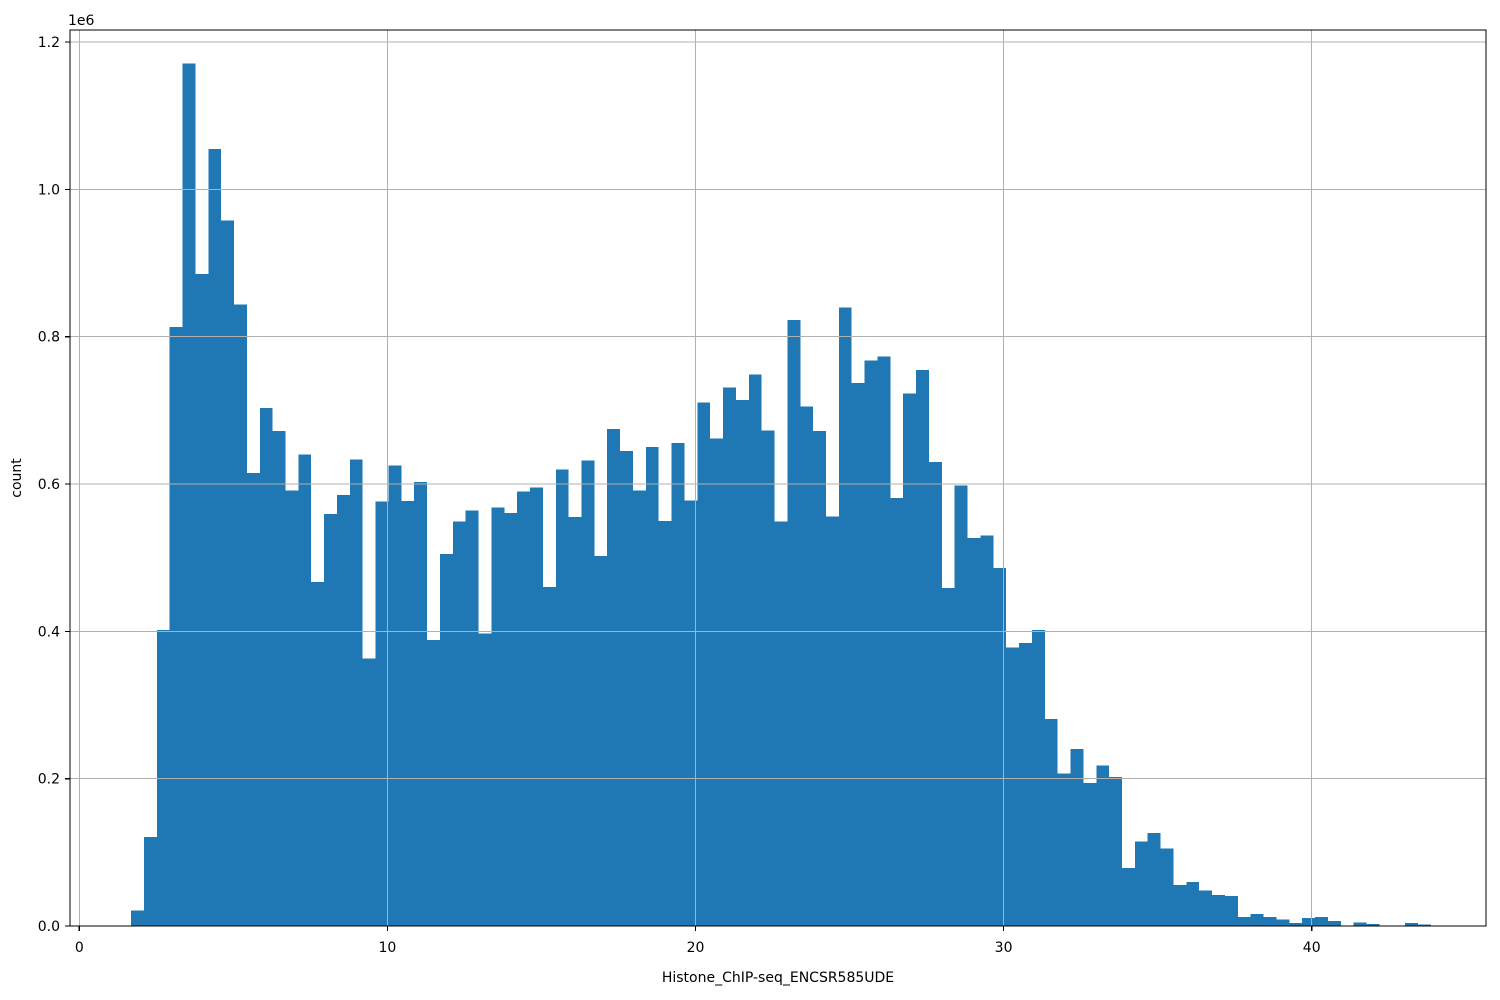 This screenshot has height=1000, width=1500. What do you see at coordinates (49, 780) in the screenshot?
I see `y-tick-label: 0.2` at bounding box center [49, 780].